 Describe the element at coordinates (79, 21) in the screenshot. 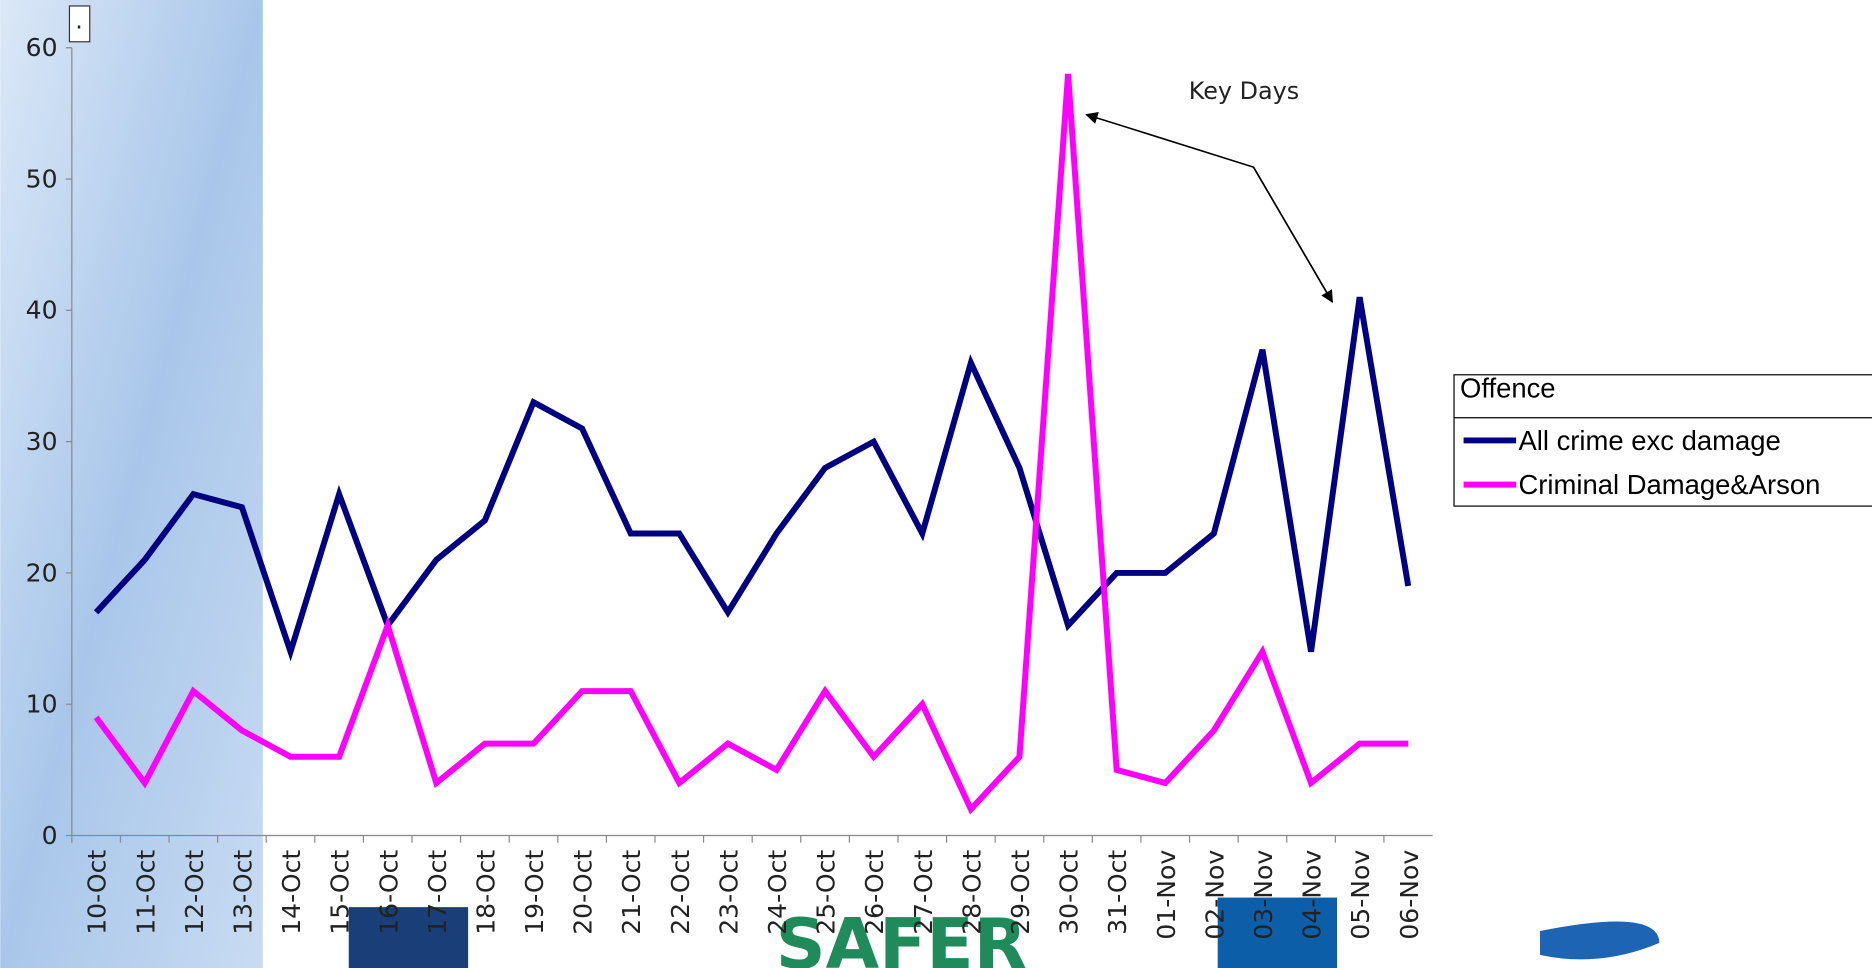

I see `note: .` at that location.